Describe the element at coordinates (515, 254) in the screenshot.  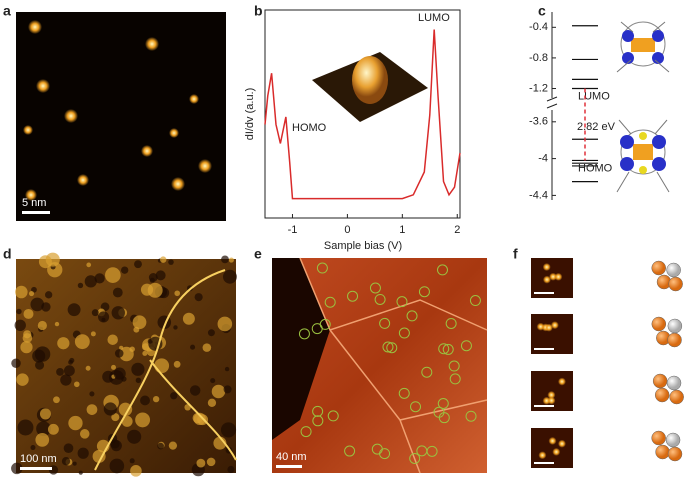
I see `panel-label: f` at that location.